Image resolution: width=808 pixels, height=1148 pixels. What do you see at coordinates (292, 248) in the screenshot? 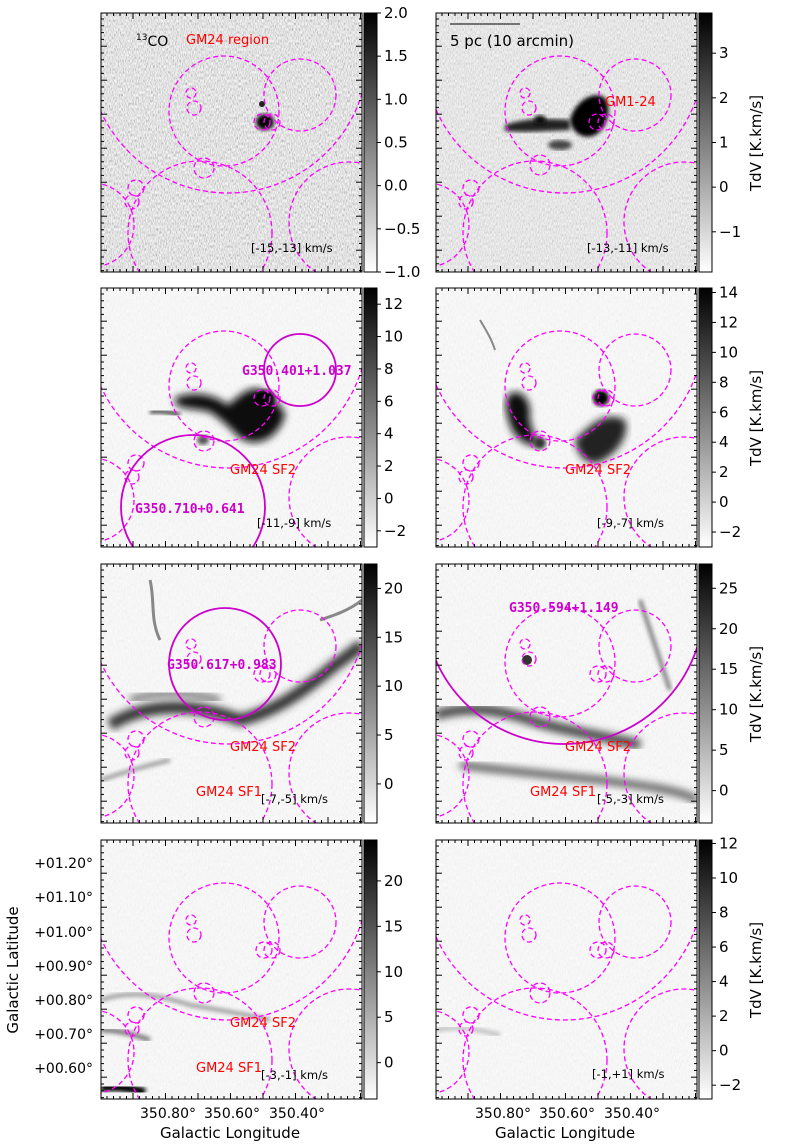
I see `velocity-label: [-15,-13] km/s` at bounding box center [292, 248].